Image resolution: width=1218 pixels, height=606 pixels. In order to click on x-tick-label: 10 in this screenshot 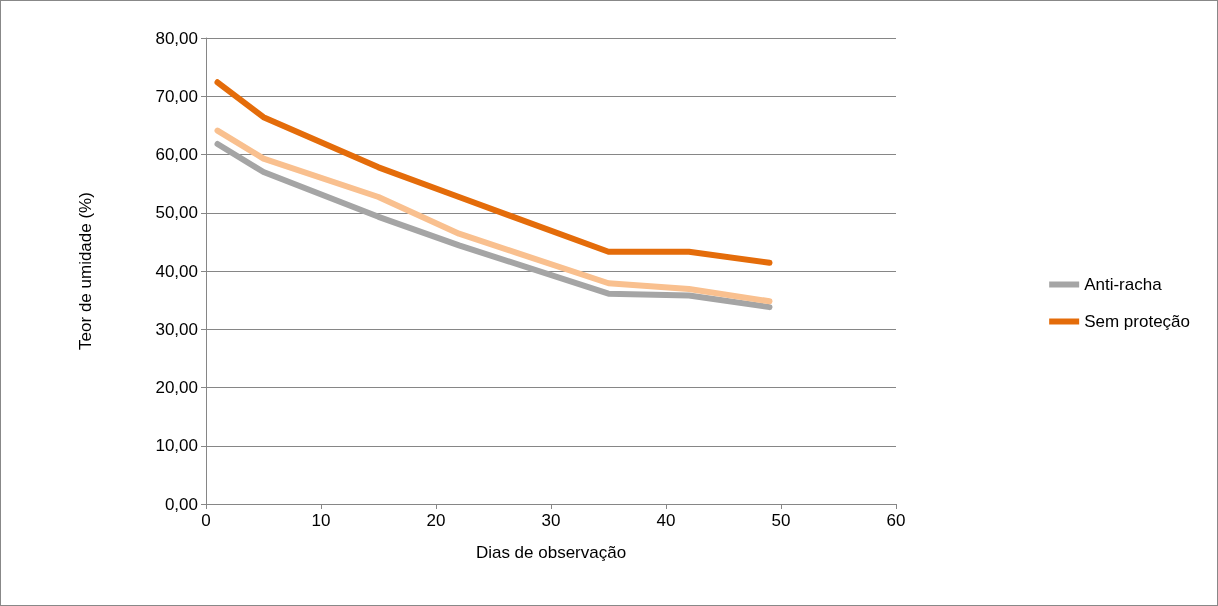, I will do `click(321, 520)`.